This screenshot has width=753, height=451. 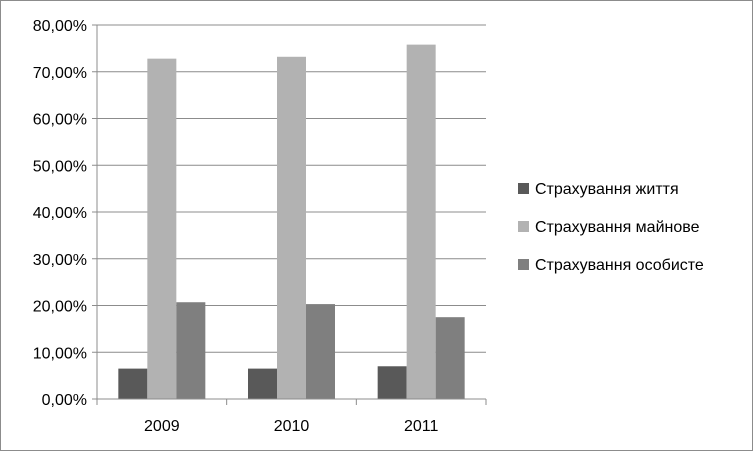 What do you see at coordinates (64, 400) in the screenshot?
I see `y-tick-label: 0,00%` at bounding box center [64, 400].